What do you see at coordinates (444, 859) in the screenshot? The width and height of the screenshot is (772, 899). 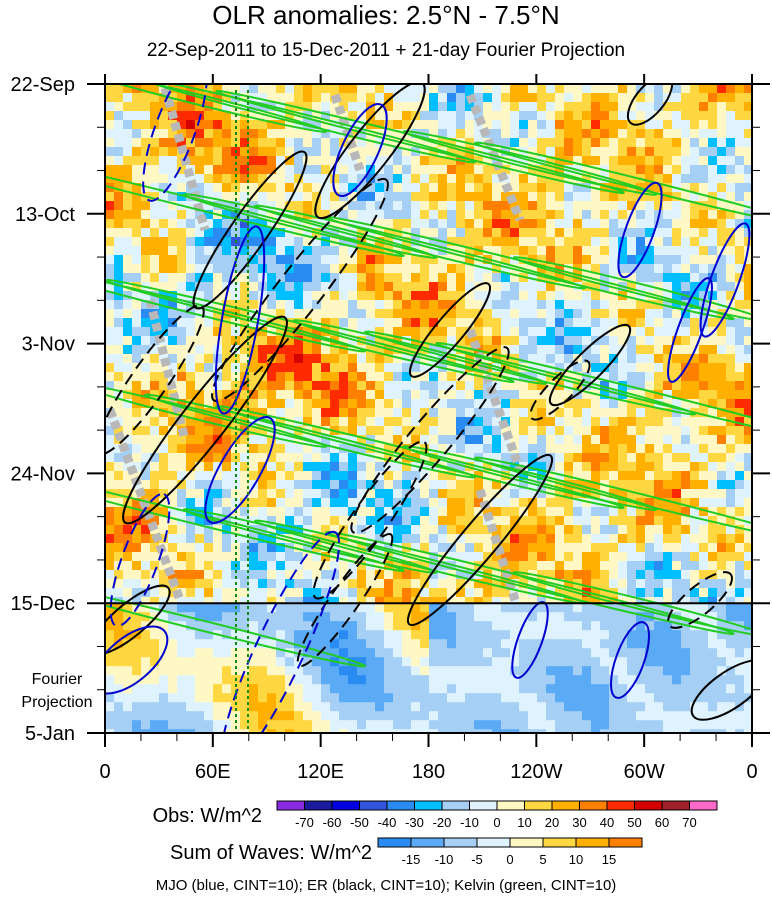 I see `waves-colorbar-level: -10` at bounding box center [444, 859].